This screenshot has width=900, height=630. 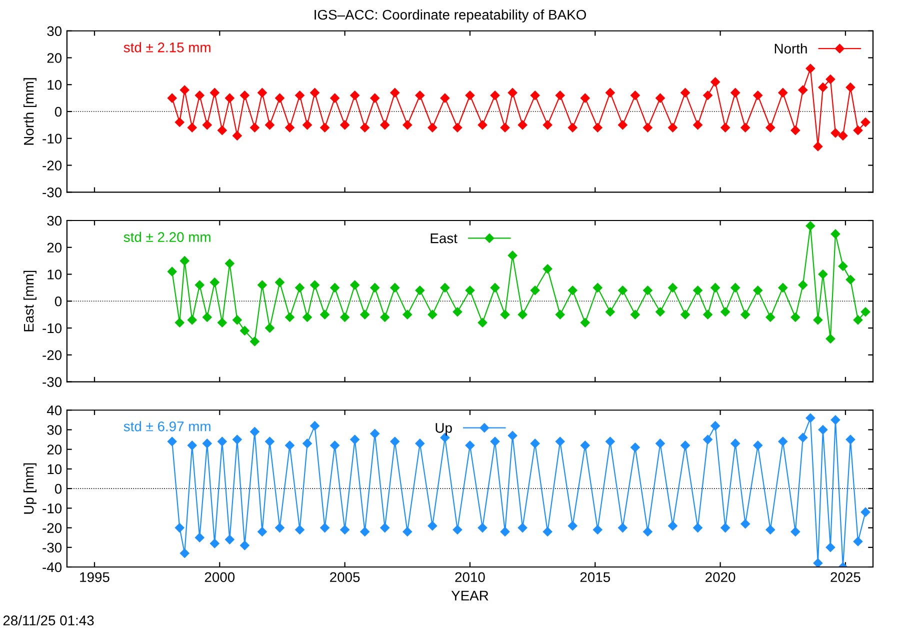 I want to click on legend-label: East, so click(x=444, y=239).